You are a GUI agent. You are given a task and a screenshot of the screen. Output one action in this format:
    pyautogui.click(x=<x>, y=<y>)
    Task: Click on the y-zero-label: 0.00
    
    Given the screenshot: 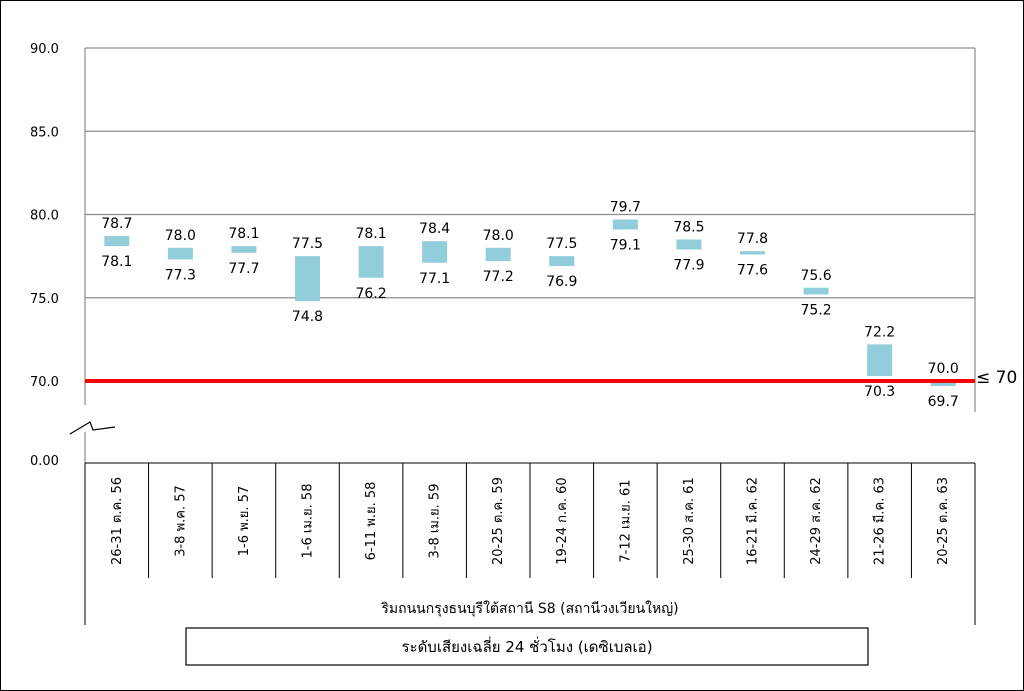 What is the action you would take?
    pyautogui.click(x=44, y=461)
    